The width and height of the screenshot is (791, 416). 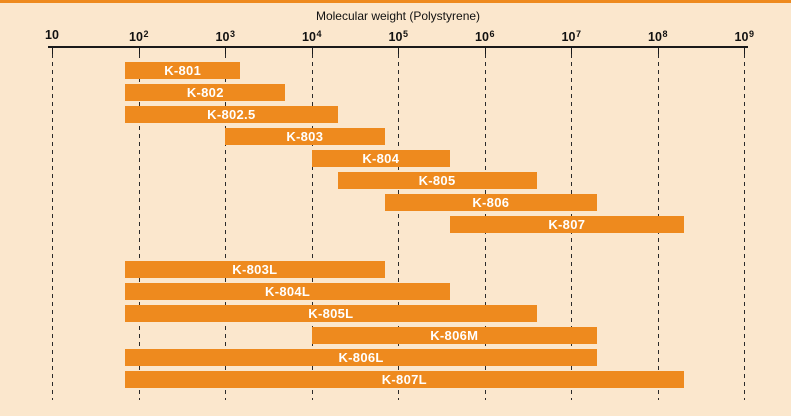 I want to click on x-axis-line, so click(x=398, y=47).